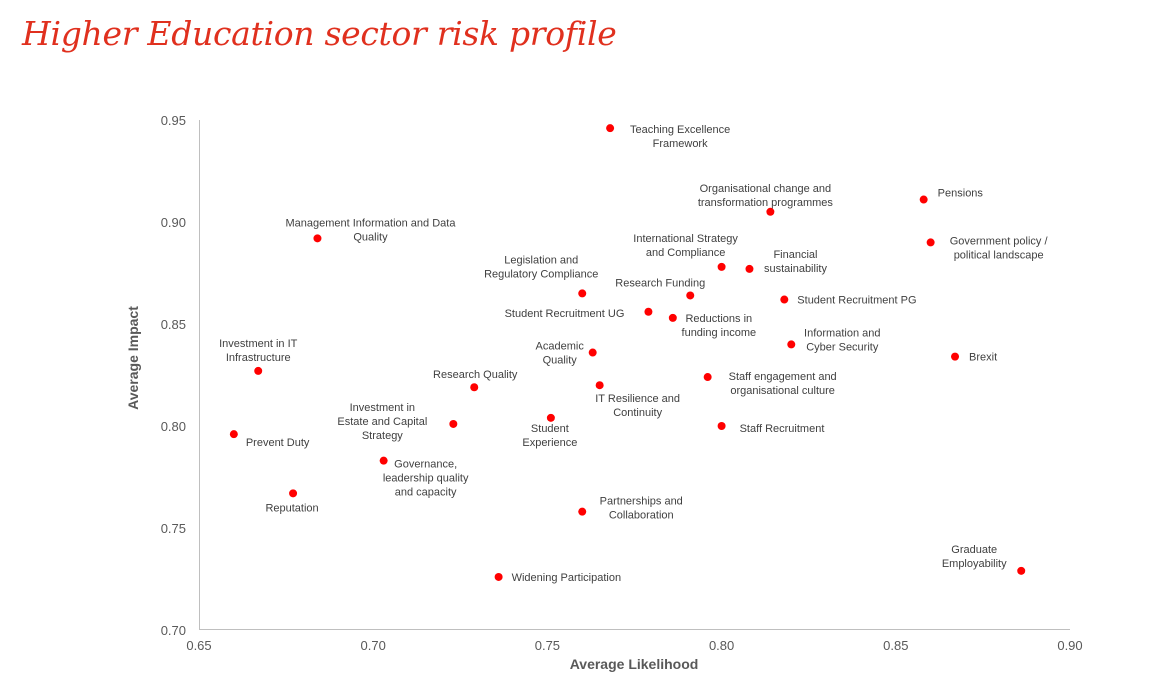  I want to click on data-label: Investment in, so click(382, 408).